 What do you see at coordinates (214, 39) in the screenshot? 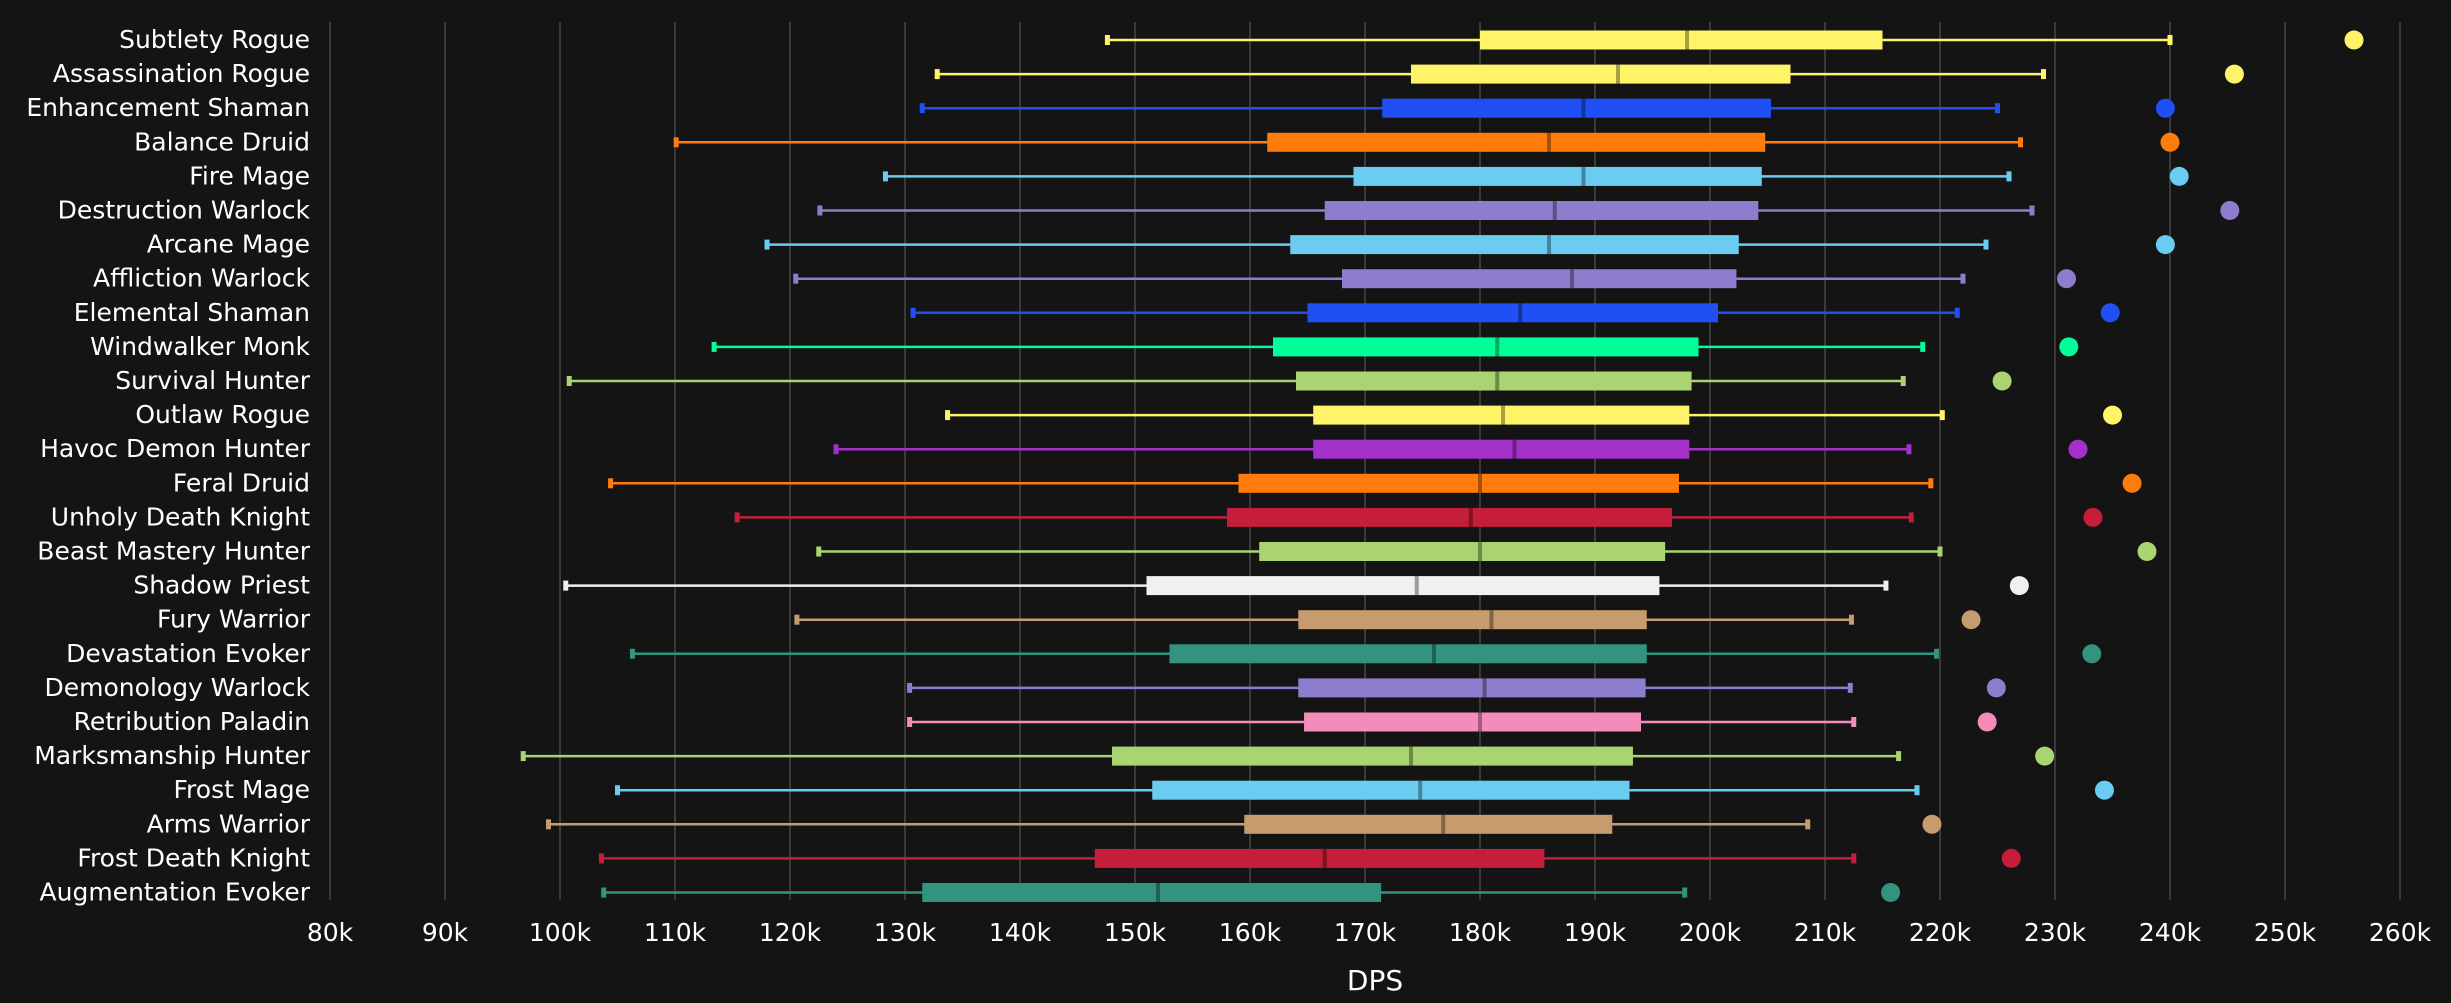
I see `category-label: Subtlety Rogue` at bounding box center [214, 39].